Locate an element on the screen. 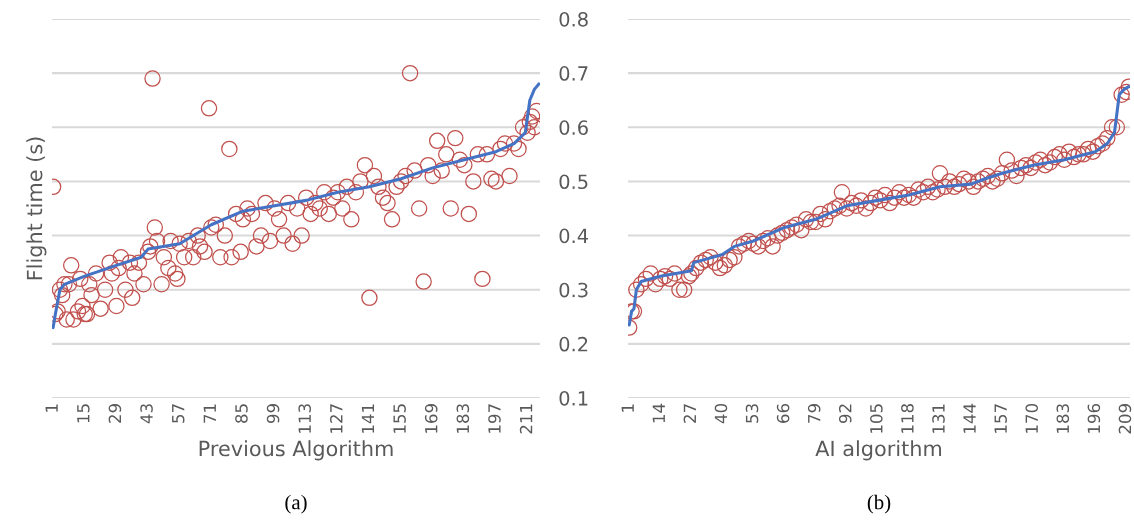  y-tick-label: 0.6 is located at coordinates (573, 127).